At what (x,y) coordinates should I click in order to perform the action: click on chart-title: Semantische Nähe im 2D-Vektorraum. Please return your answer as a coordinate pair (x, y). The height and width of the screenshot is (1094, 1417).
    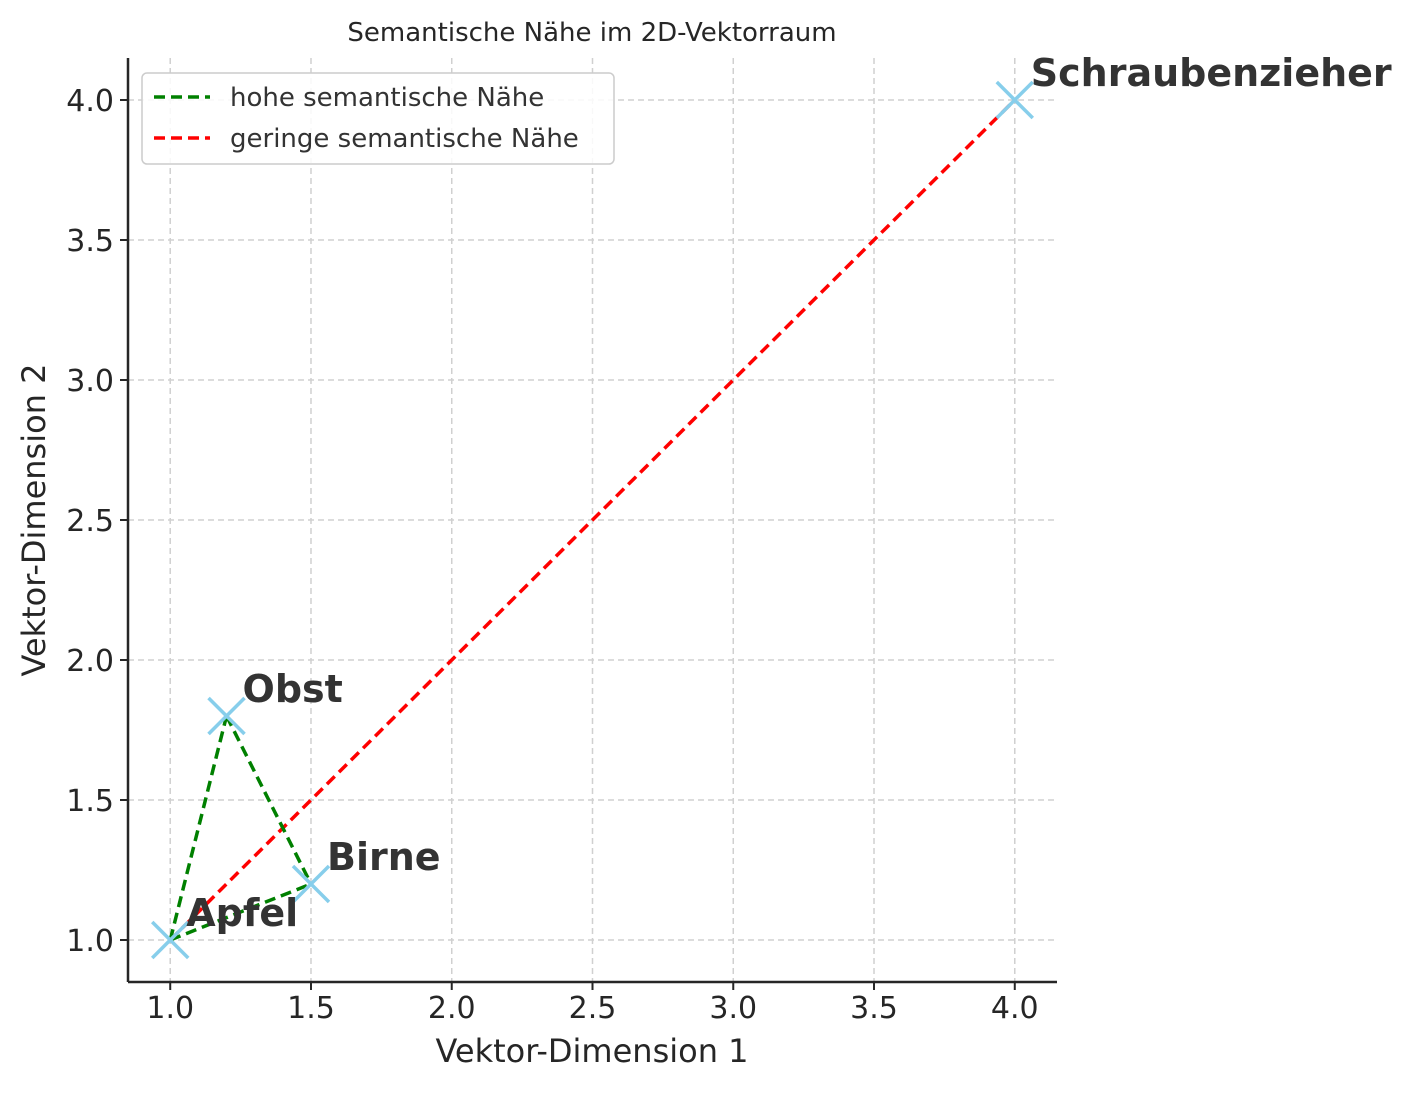
    Looking at the image, I should click on (591, 33).